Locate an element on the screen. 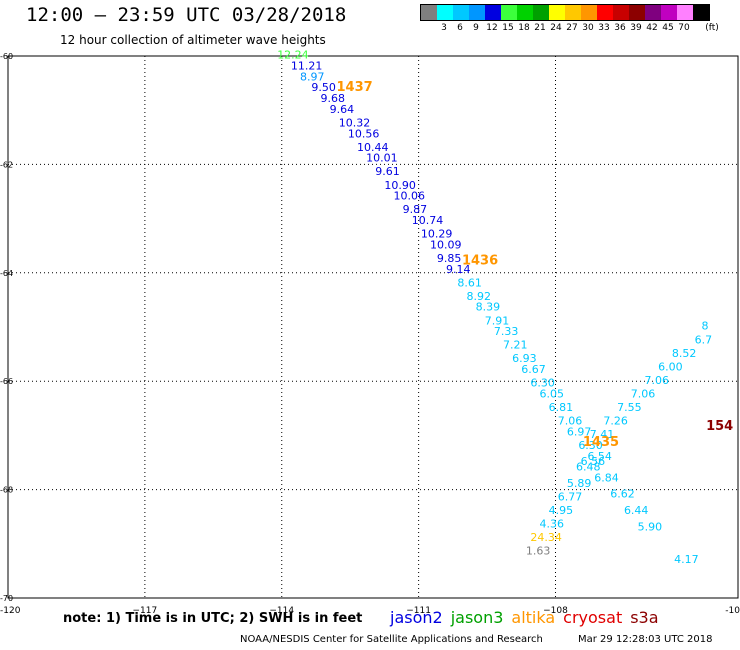 This screenshot has width=740, height=650. wave-height-point: 10.01 is located at coordinates (382, 158).